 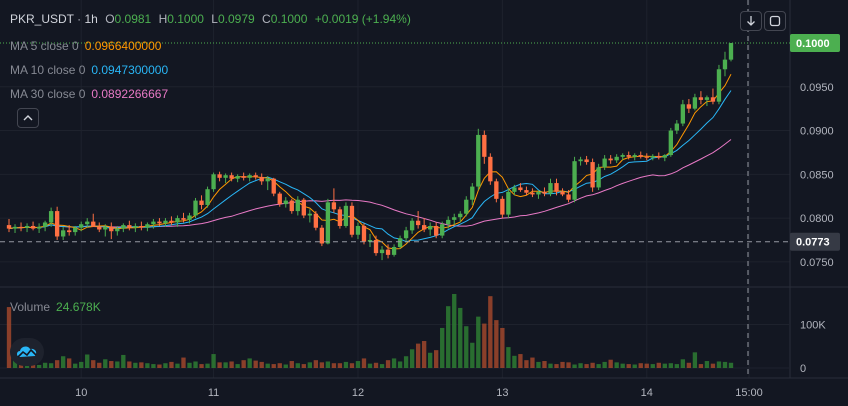 I want to click on volume-legend: Volume 24.678K, so click(x=55, y=307).